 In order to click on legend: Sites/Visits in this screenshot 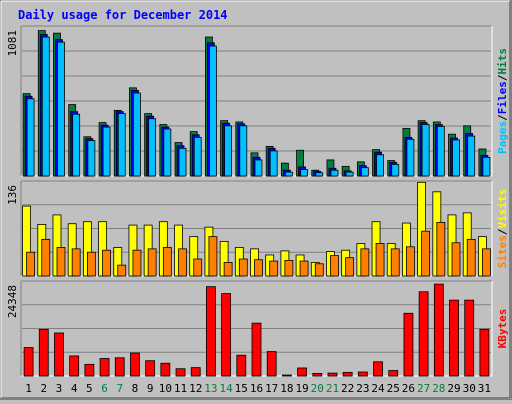, I will do `click(502, 229)`.